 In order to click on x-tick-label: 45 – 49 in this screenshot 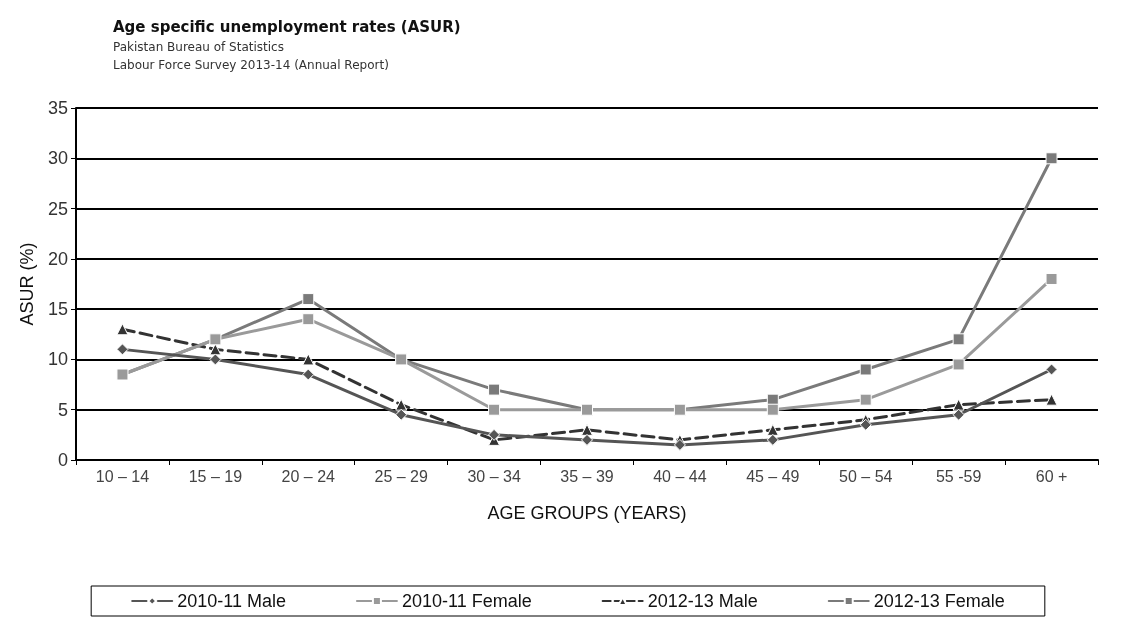, I will do `click(773, 476)`.